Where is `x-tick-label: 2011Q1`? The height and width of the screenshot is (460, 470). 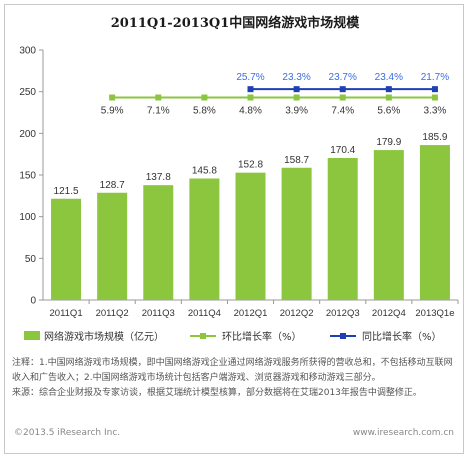 x-tick-label: 2011Q1 is located at coordinates (66, 313).